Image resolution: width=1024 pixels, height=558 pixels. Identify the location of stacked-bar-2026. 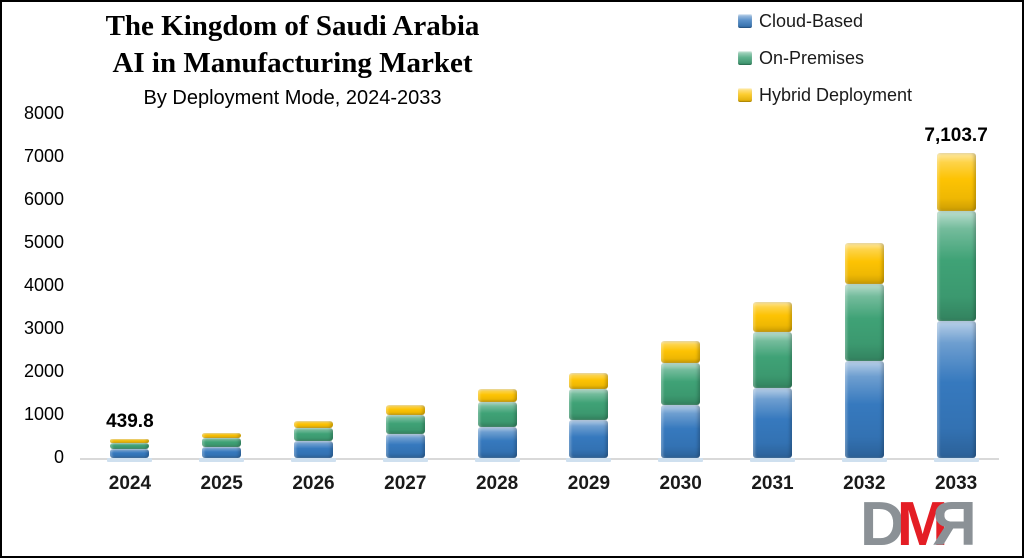
(313, 442).